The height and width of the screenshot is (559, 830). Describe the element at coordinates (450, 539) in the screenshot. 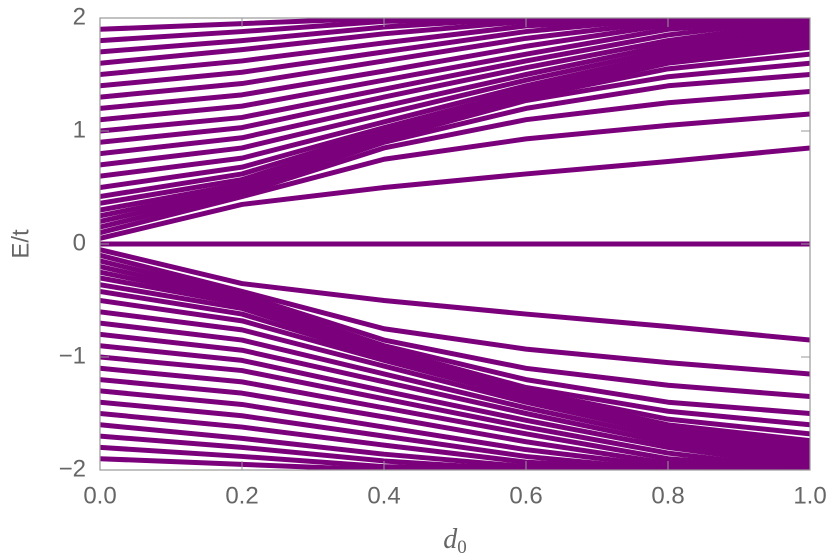

I see `x-axis-label-base: d` at that location.